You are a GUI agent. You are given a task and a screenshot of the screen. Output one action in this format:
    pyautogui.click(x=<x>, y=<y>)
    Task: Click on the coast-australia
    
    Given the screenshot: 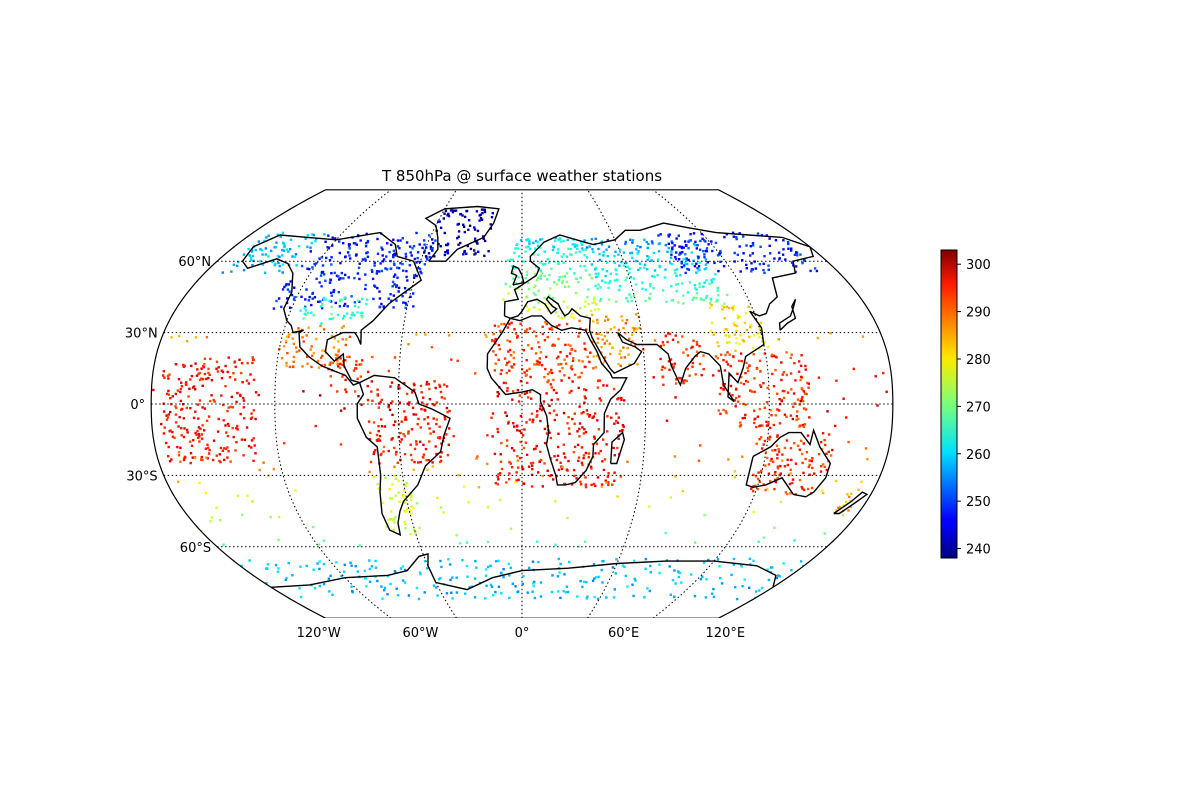 What is the action you would take?
    pyautogui.click(x=788, y=462)
    